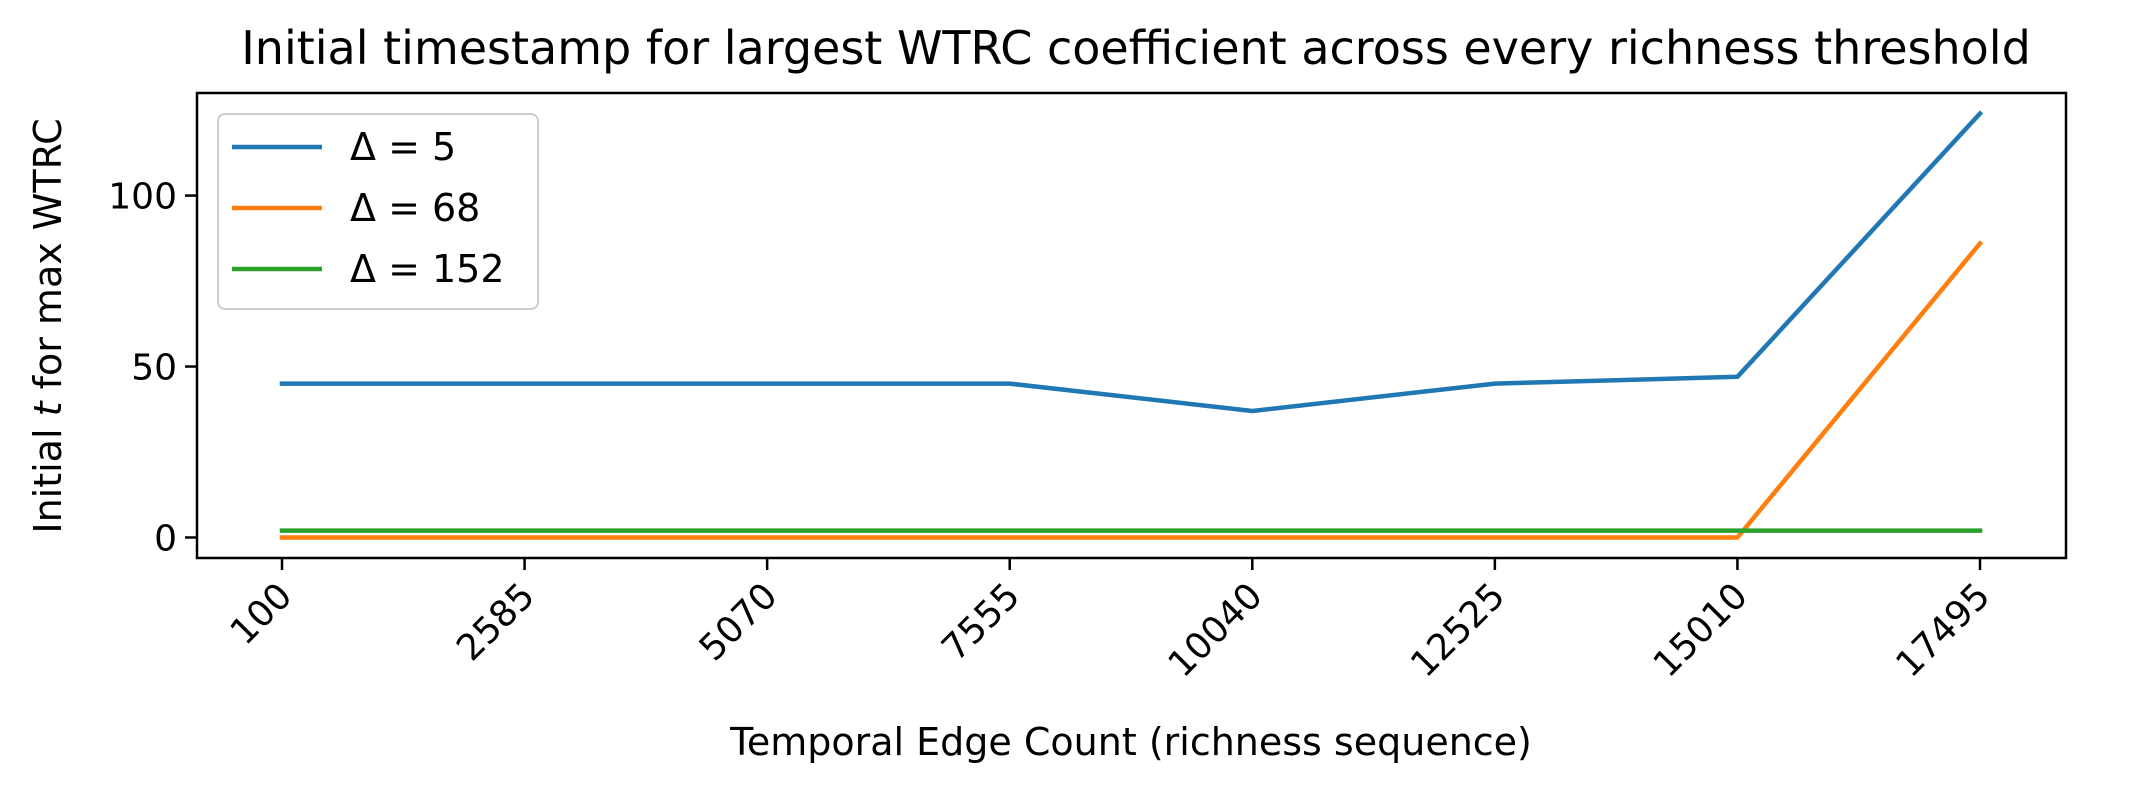 The image size is (2129, 792). I want to click on y-axis-label-variable: t, so click(48, 407).